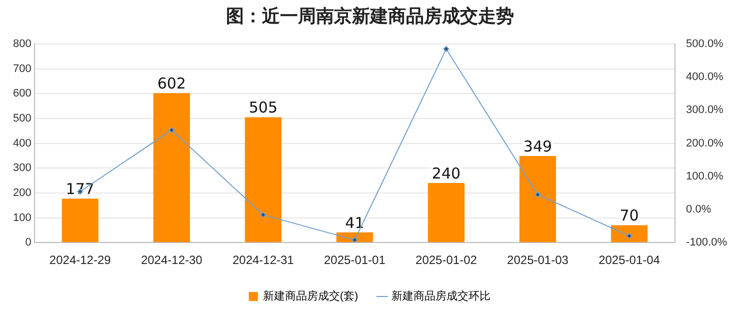 This screenshot has height=312, width=740. I want to click on x-tick-label: 2024-12-29, so click(80, 260).